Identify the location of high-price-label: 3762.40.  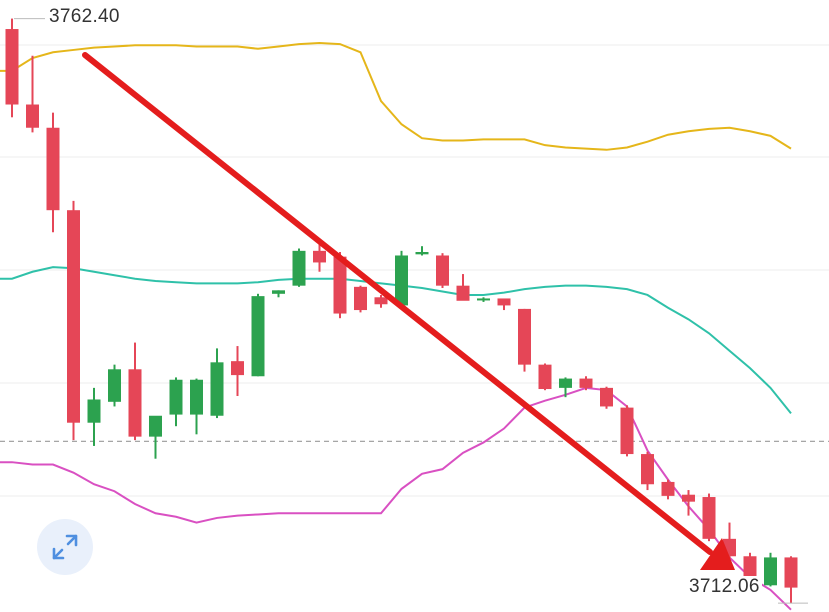
(84, 17).